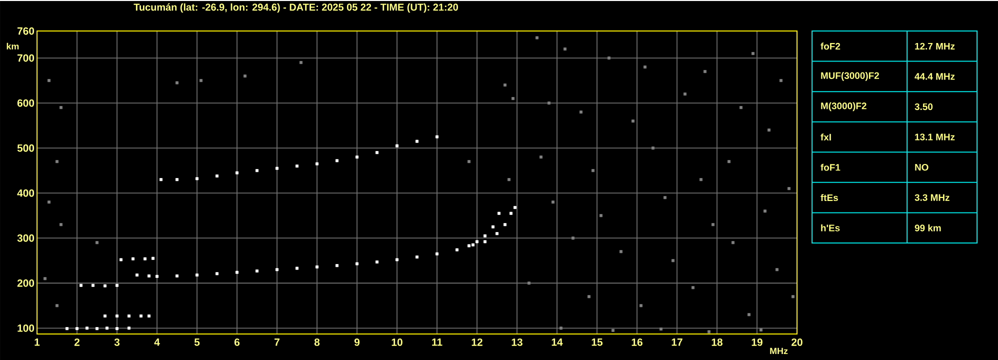  Describe the element at coordinates (934, 76) in the screenshot. I see `text: 44.4 MHz` at that location.